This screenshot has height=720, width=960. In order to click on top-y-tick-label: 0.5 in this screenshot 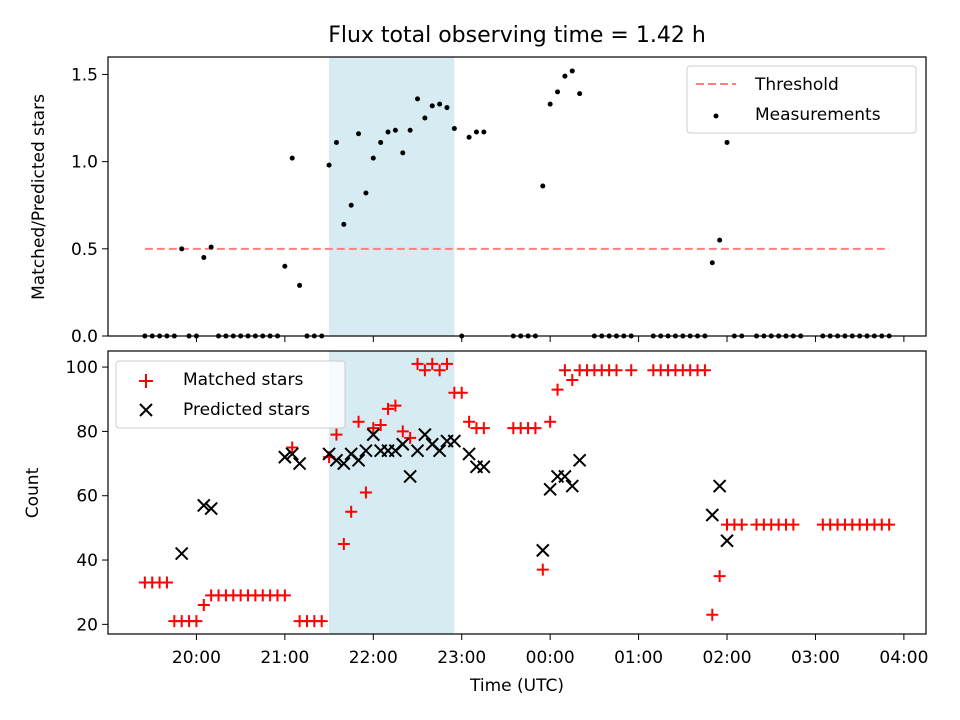, I will do `click(84, 250)`.